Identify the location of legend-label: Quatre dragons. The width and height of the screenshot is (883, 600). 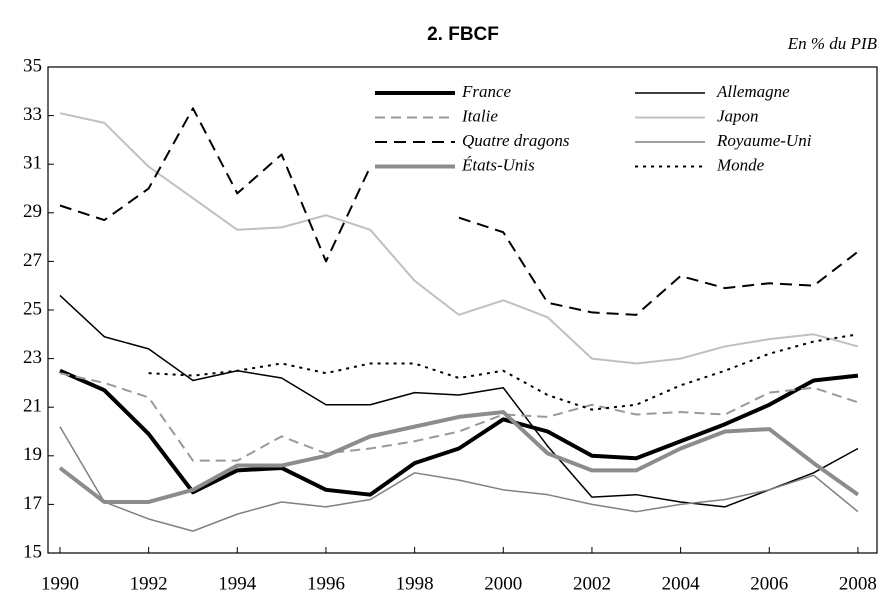
(516, 140).